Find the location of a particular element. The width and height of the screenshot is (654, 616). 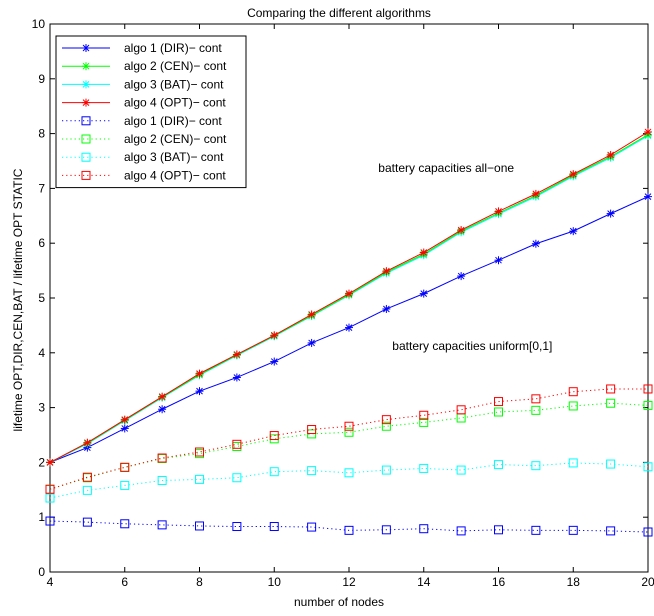

y-tick-label: 0 is located at coordinates (41, 572).